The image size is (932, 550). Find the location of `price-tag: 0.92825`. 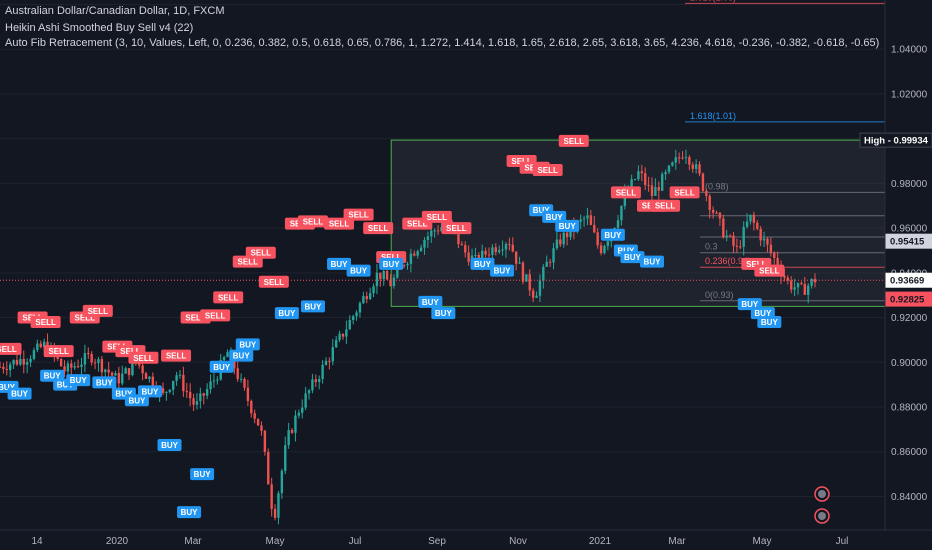

price-tag: 0.92825 is located at coordinates (908, 299).